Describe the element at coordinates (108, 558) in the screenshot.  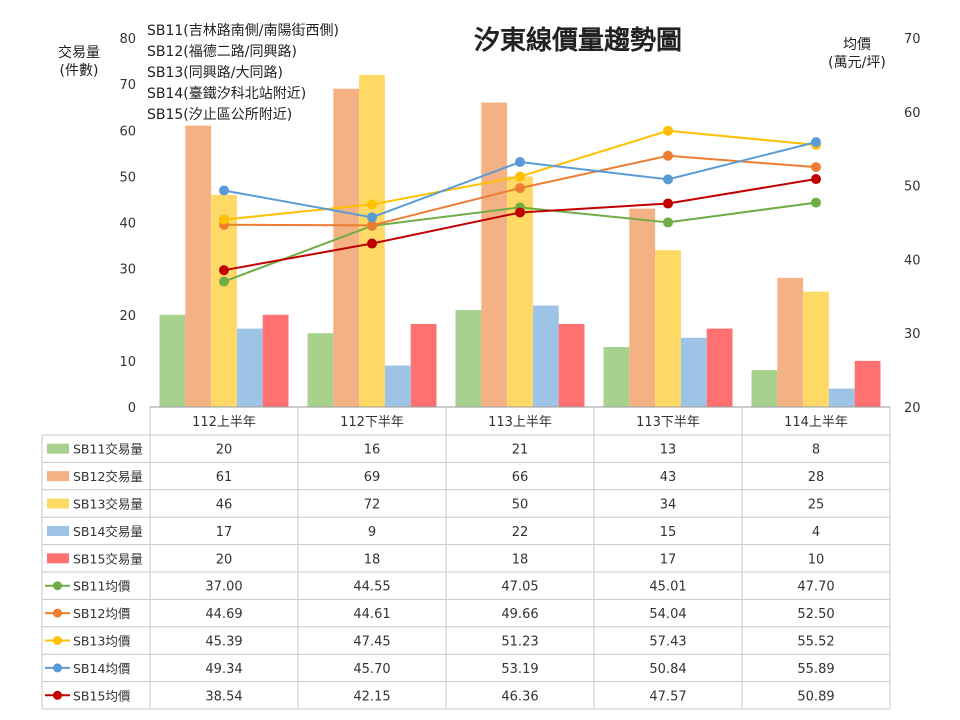
I see `legend-entry: SB15交易量` at that location.